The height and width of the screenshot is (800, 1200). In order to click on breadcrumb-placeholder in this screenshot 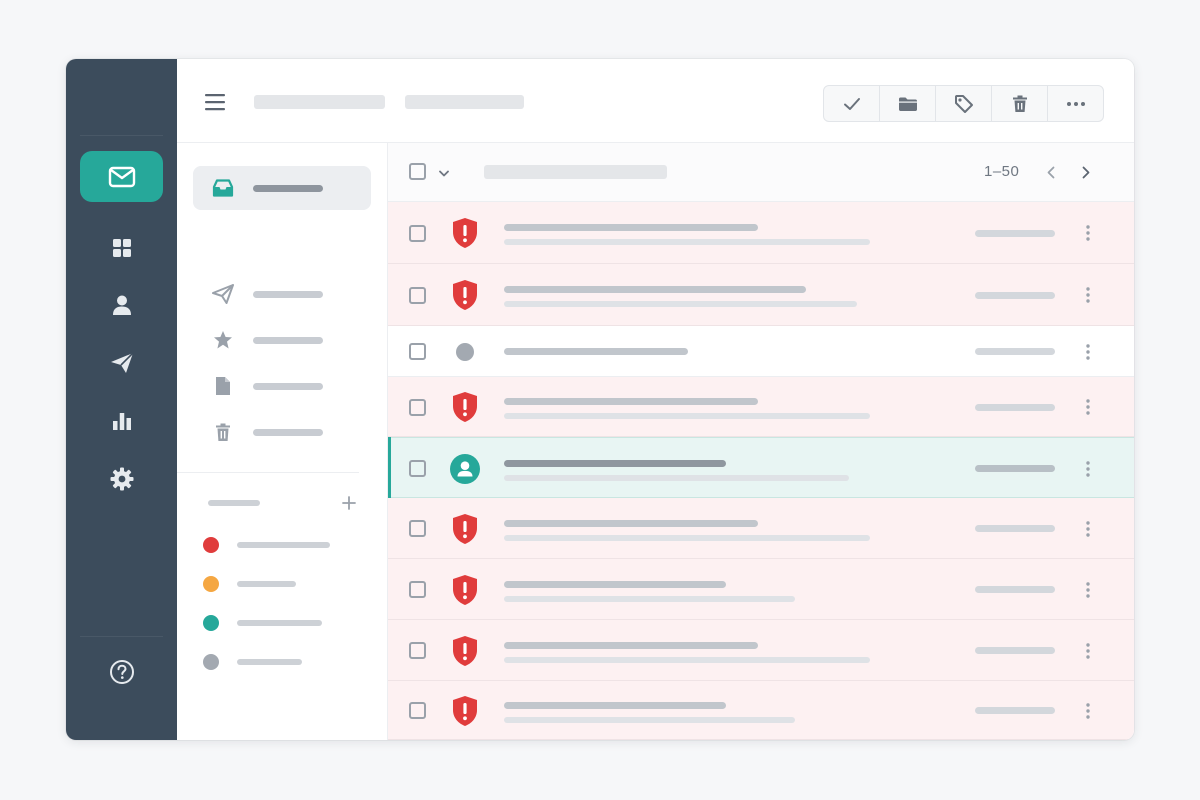, I will do `click(319, 102)`.